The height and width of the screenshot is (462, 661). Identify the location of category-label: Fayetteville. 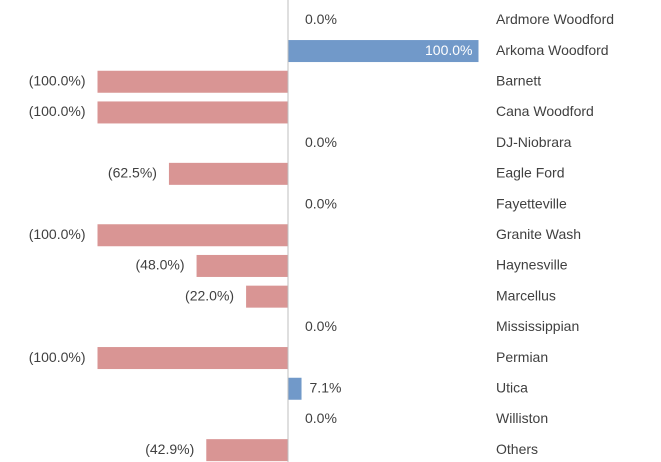
(531, 203).